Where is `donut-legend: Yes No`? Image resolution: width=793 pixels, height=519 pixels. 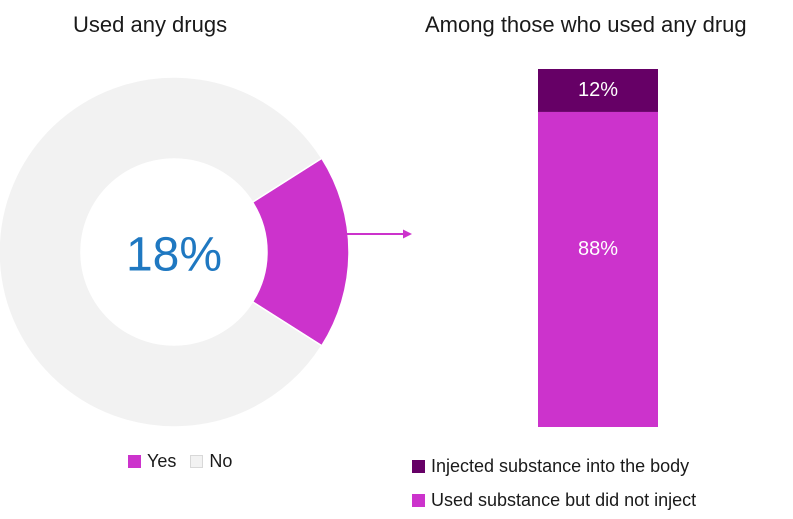 donut-legend: Yes No is located at coordinates (180, 461).